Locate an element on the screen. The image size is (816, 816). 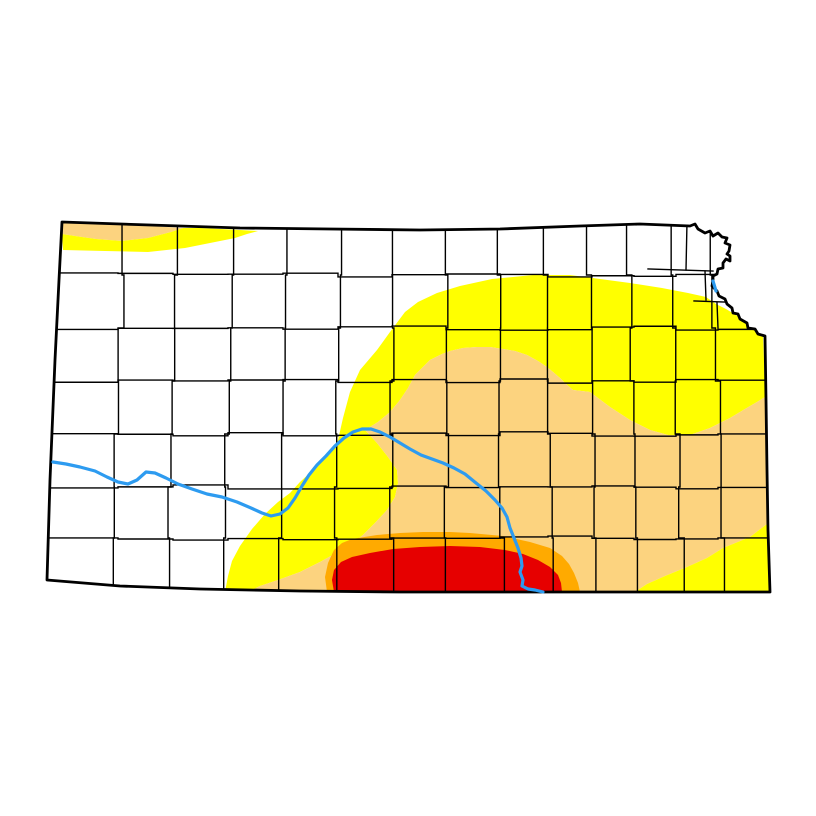
river-line is located at coordinates (298, 510).